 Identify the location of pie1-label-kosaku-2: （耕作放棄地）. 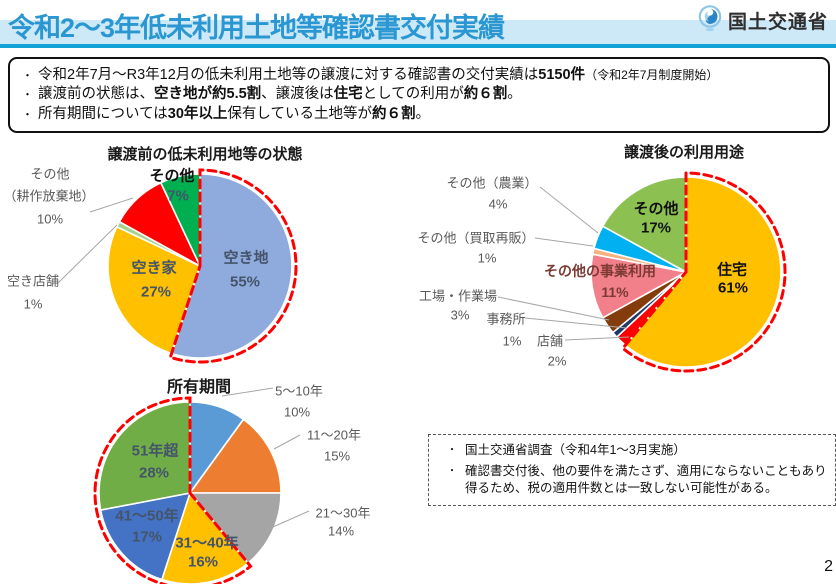
(49, 196).